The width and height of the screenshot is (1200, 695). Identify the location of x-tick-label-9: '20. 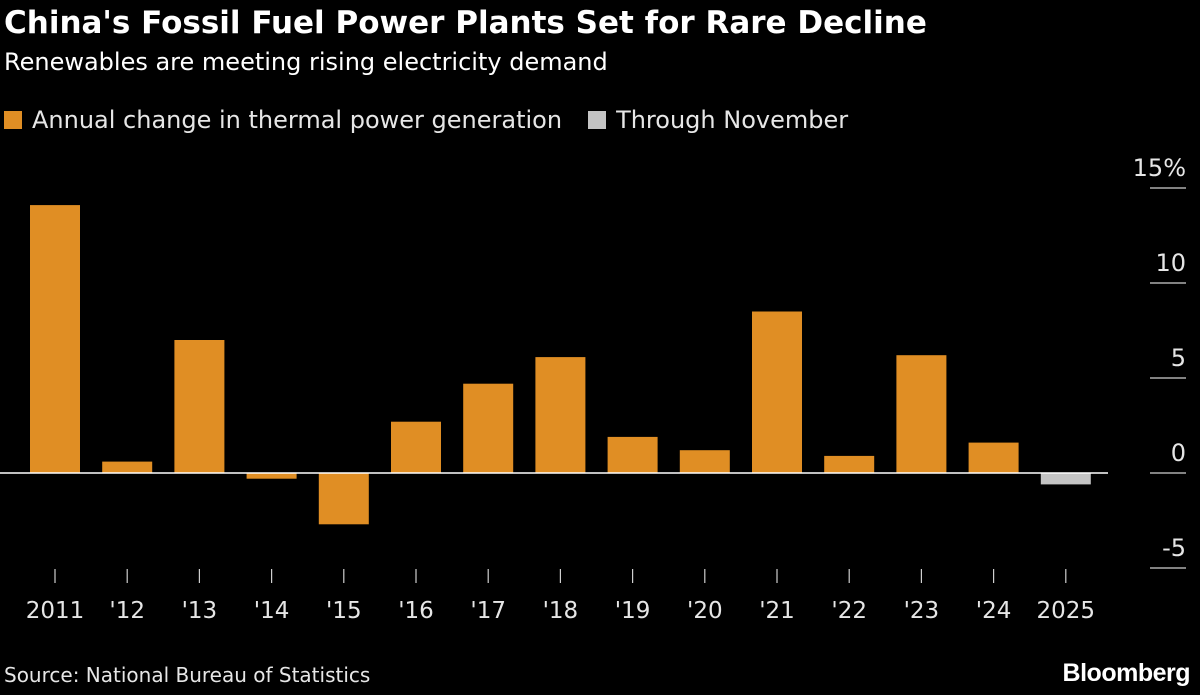
(705, 611).